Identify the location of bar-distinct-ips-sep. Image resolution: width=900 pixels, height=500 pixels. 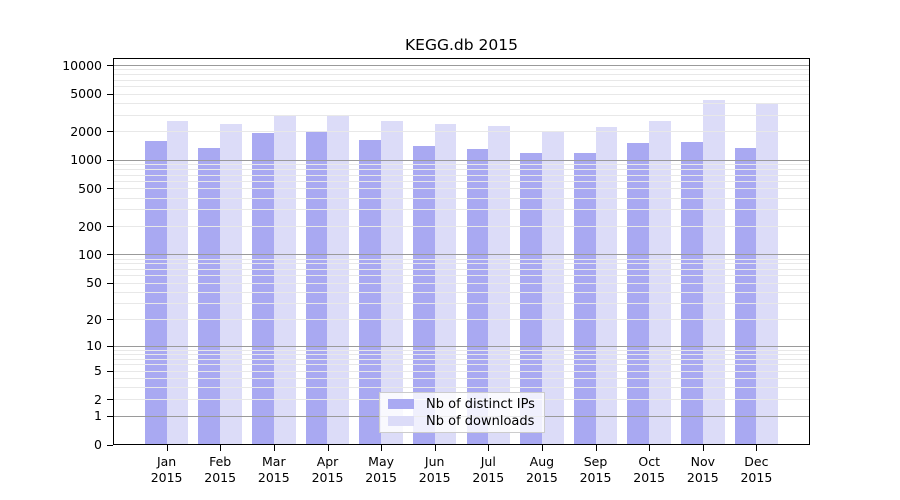
(584, 299).